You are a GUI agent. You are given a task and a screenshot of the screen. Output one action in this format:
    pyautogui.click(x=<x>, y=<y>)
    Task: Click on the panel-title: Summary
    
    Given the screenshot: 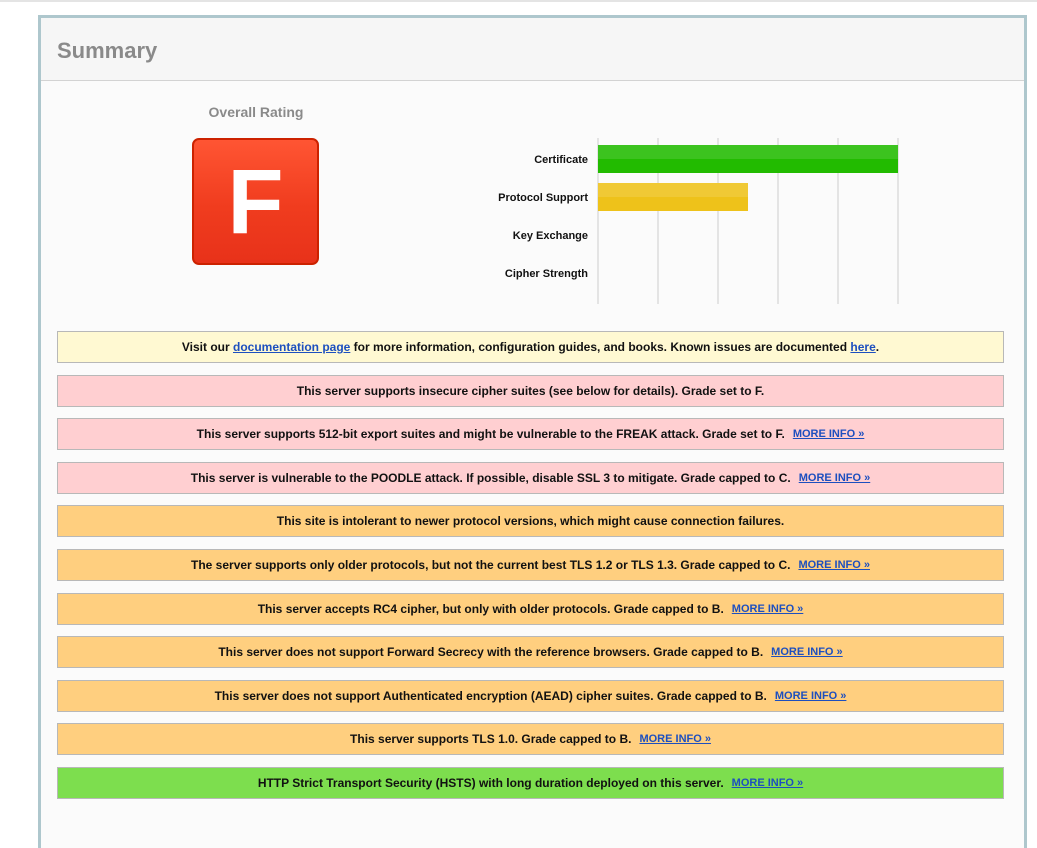 What is the action you would take?
    pyautogui.click(x=107, y=50)
    